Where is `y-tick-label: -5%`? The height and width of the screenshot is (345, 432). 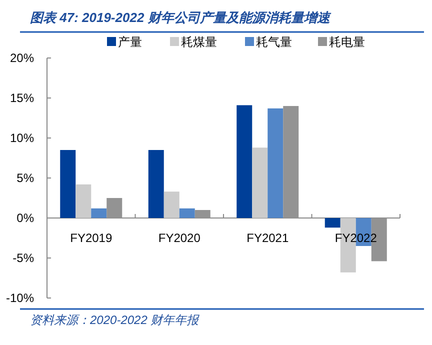 y-tick-label: -5% is located at coordinates (23, 258).